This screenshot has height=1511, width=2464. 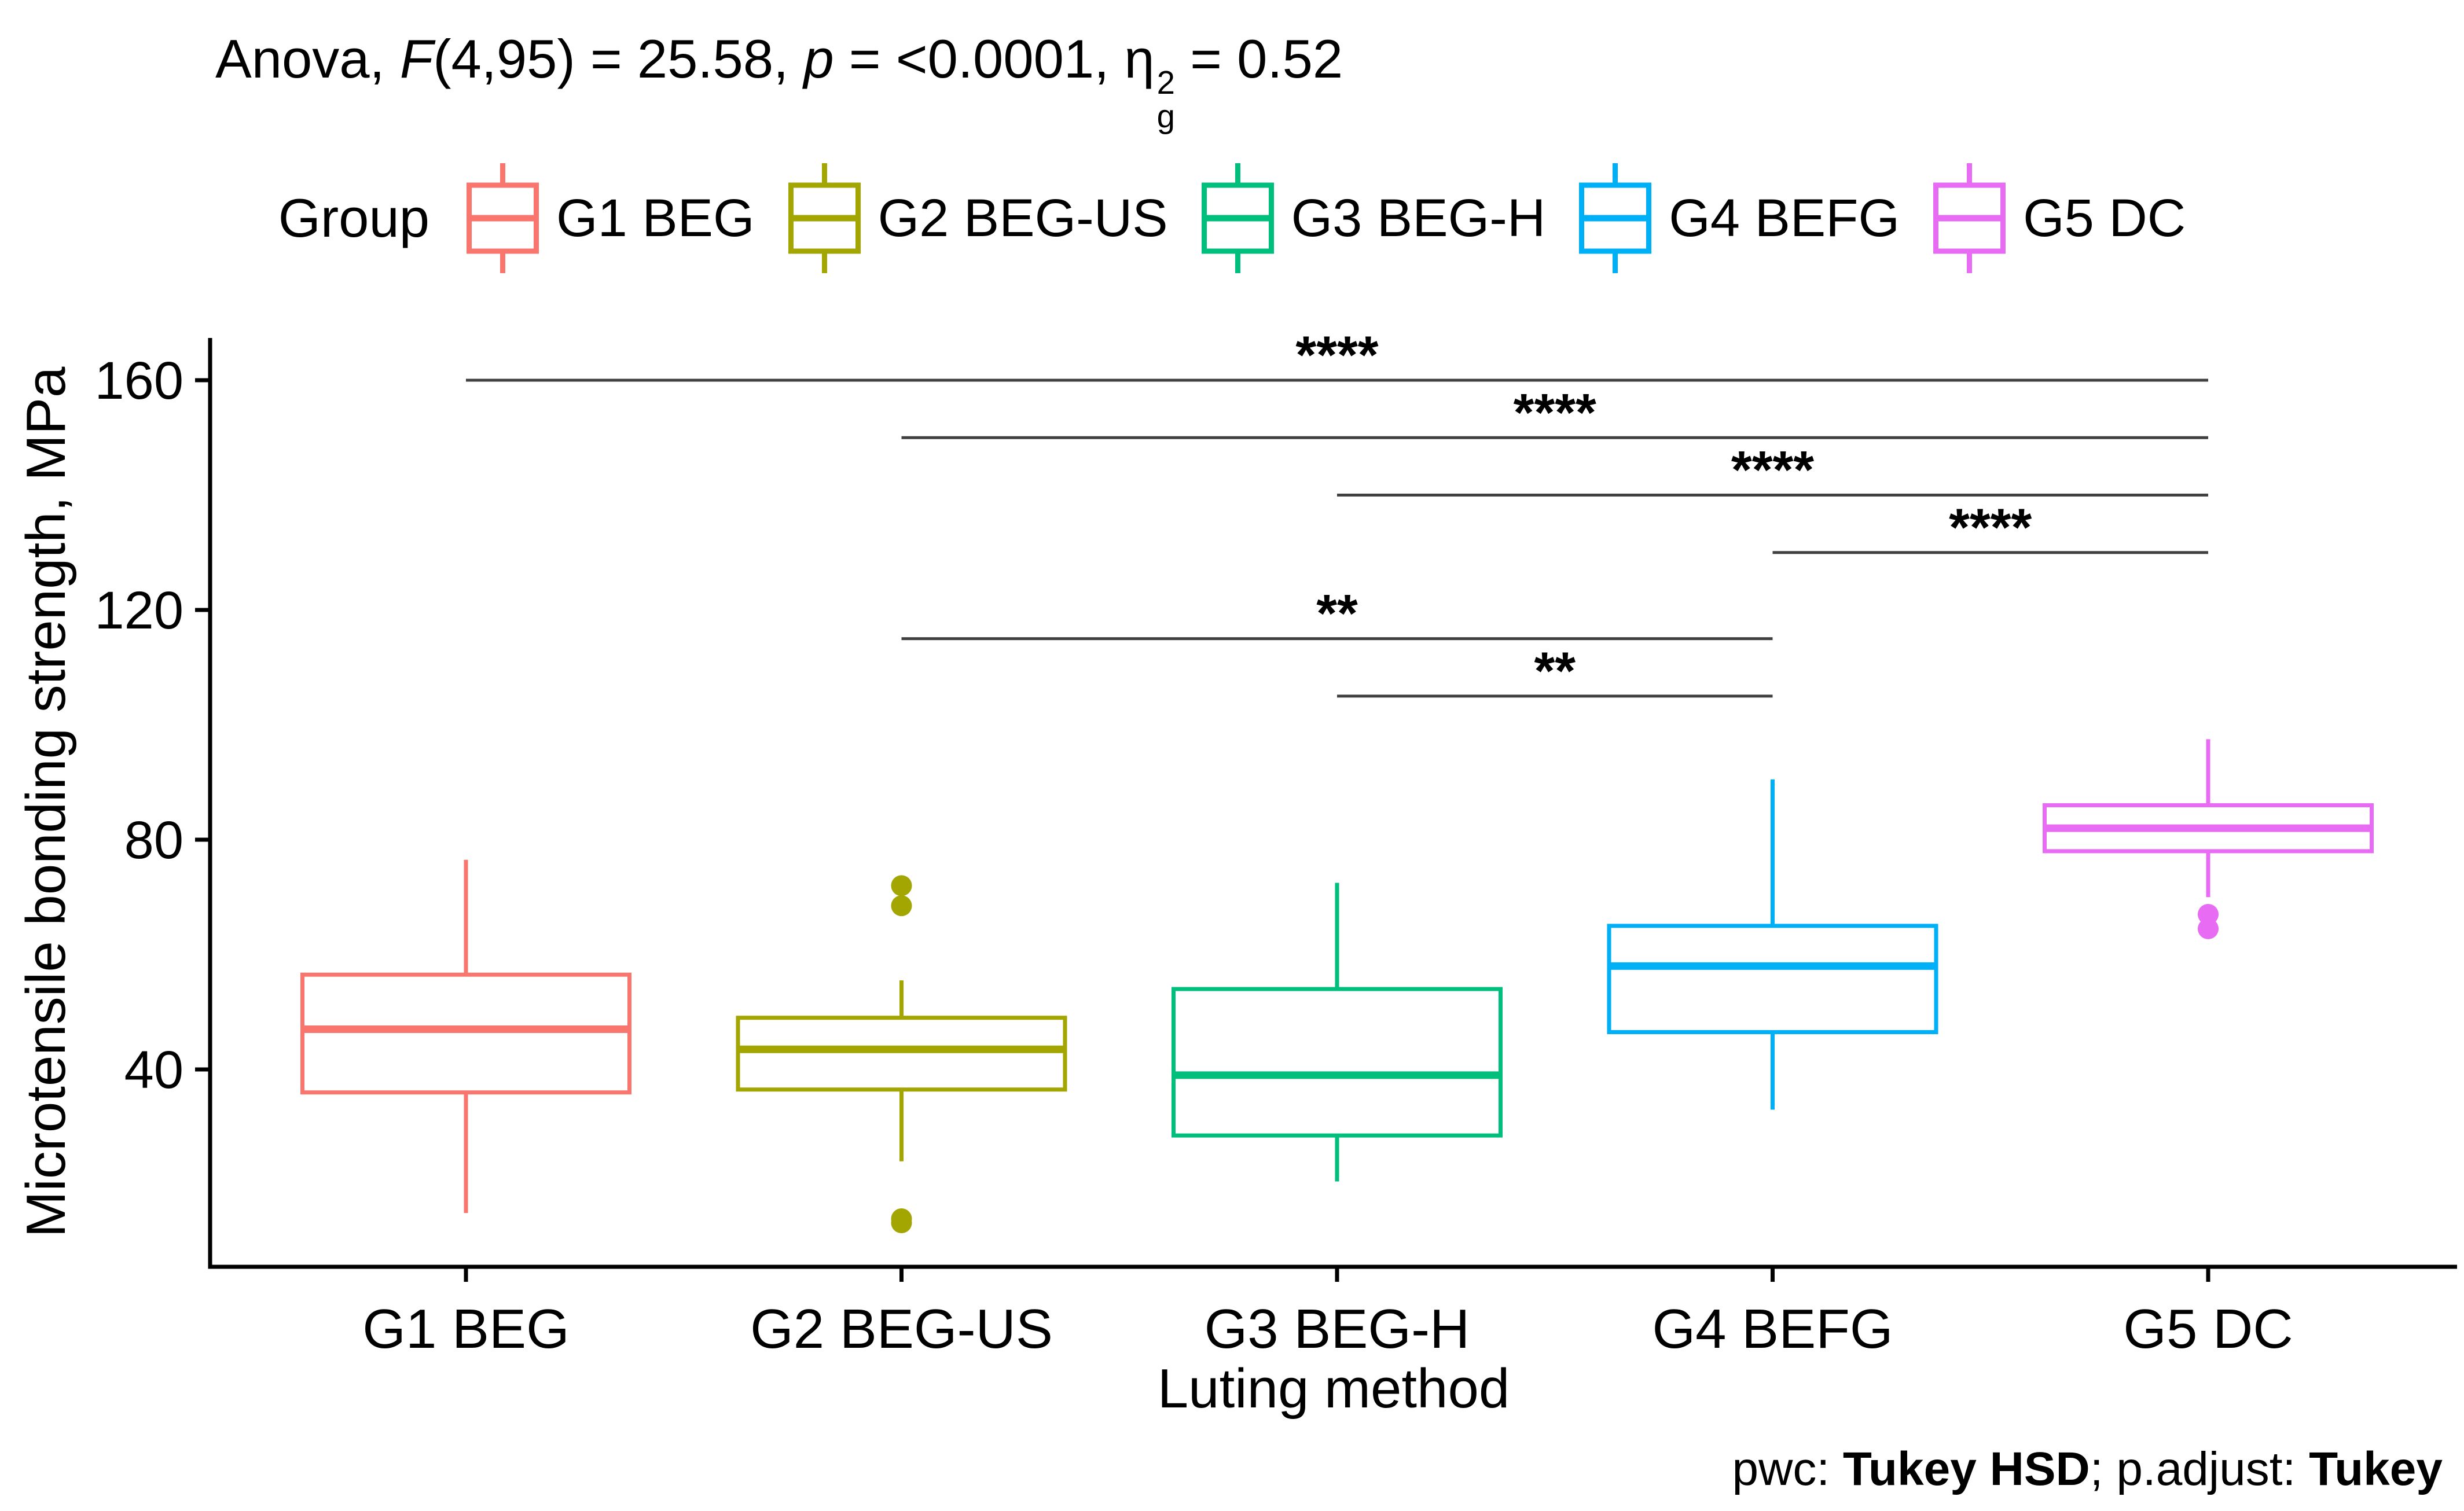 What do you see at coordinates (901, 1054) in the screenshot?
I see `box-g2-beg-us` at bounding box center [901, 1054].